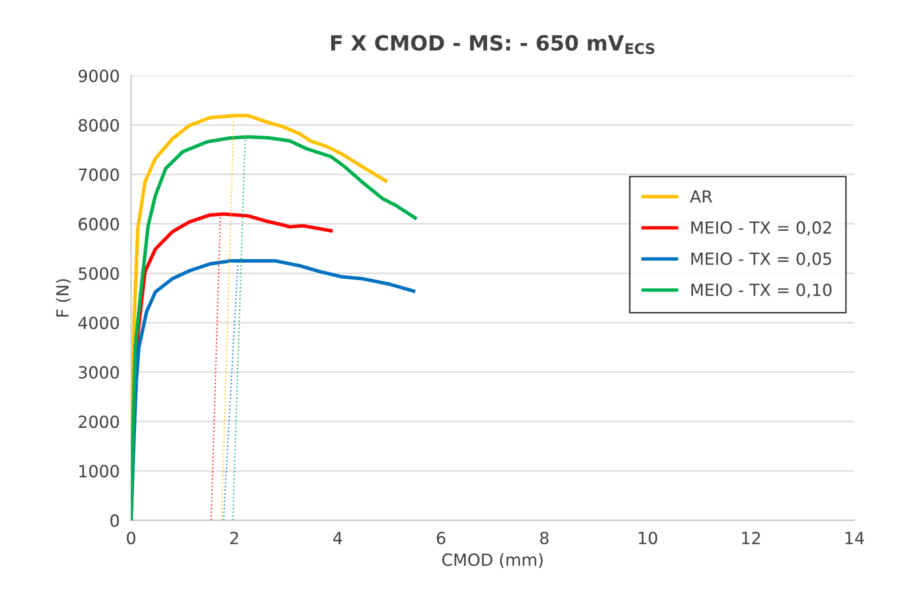 This screenshot has width=904, height=605. What do you see at coordinates (761, 291) in the screenshot?
I see `legend-label: MEIO - TX = 0,10` at bounding box center [761, 291].